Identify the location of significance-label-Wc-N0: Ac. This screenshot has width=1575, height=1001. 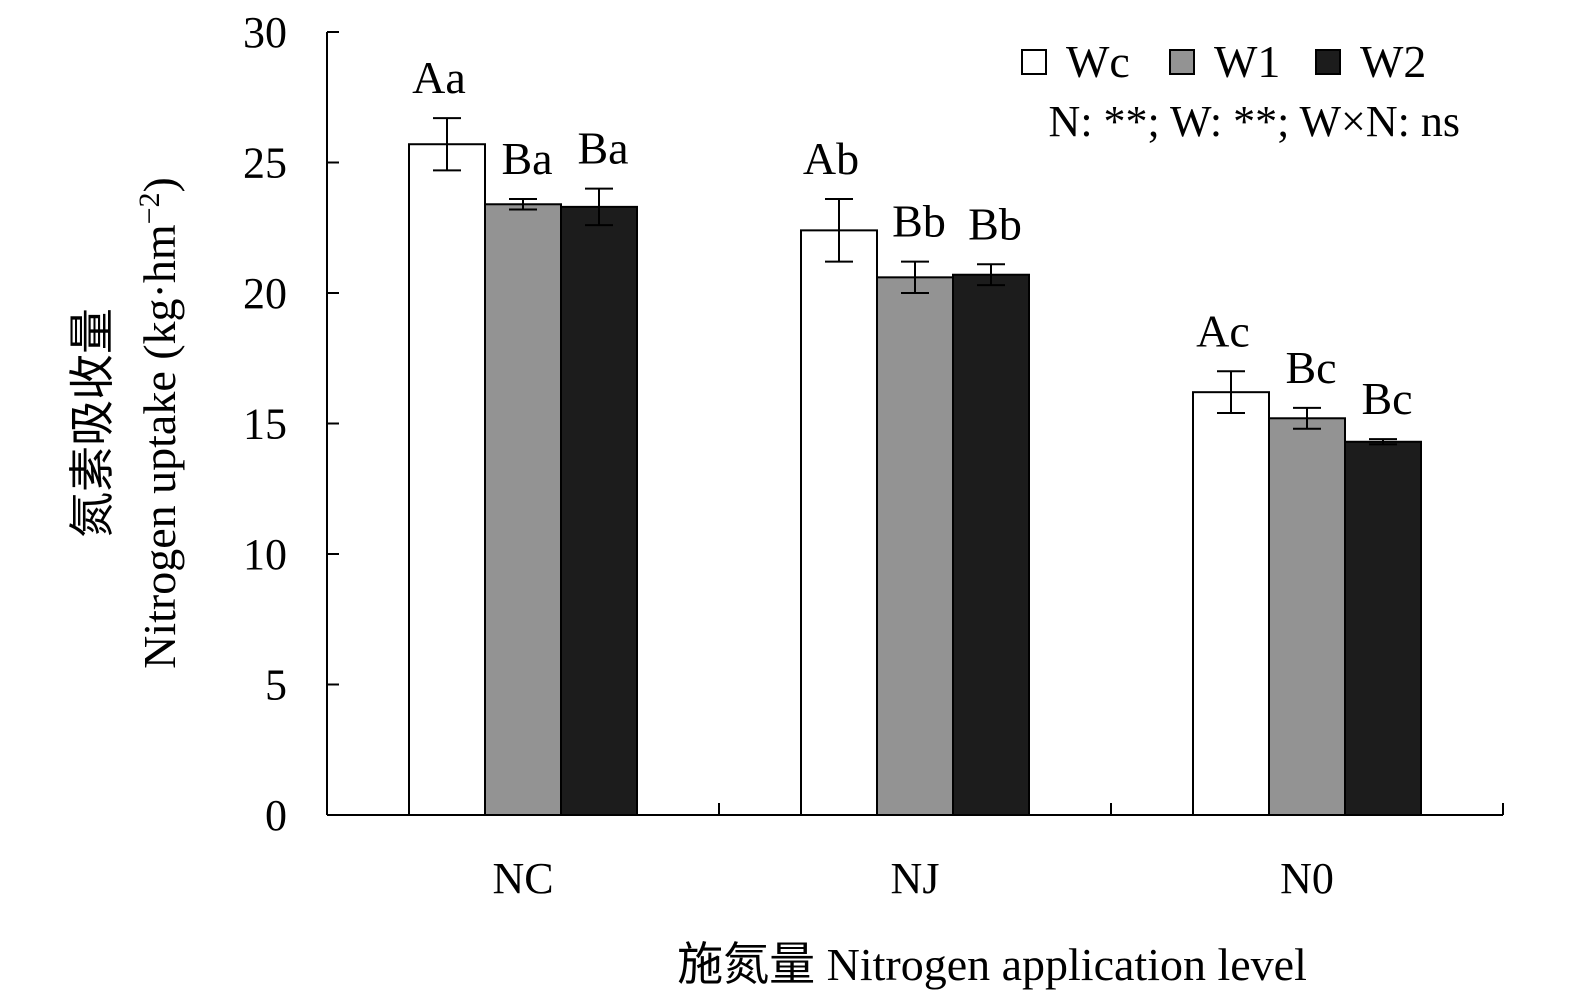
(1223, 330).